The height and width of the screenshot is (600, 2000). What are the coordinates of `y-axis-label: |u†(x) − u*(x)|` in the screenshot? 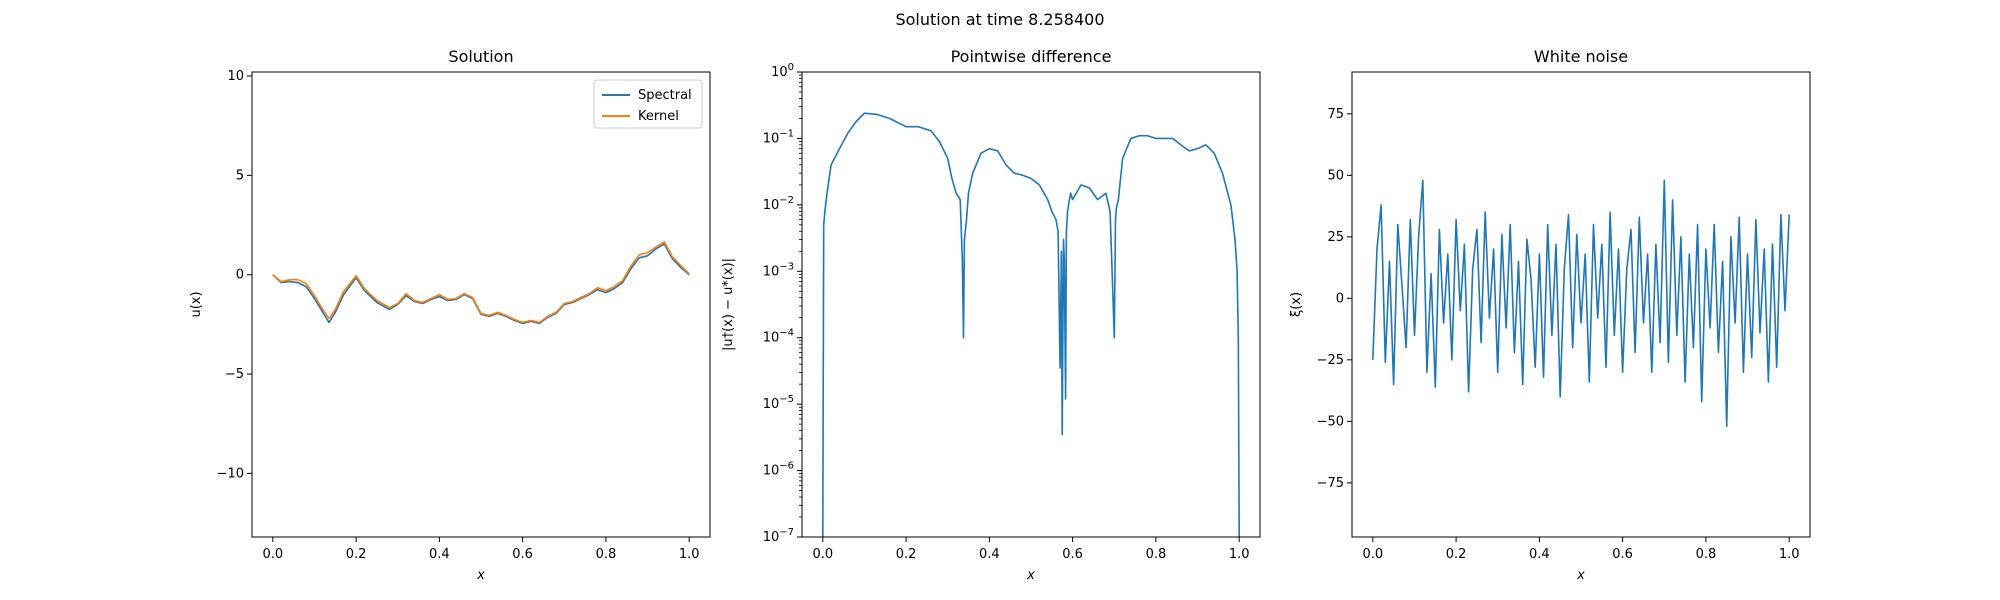 It's located at (728, 304).